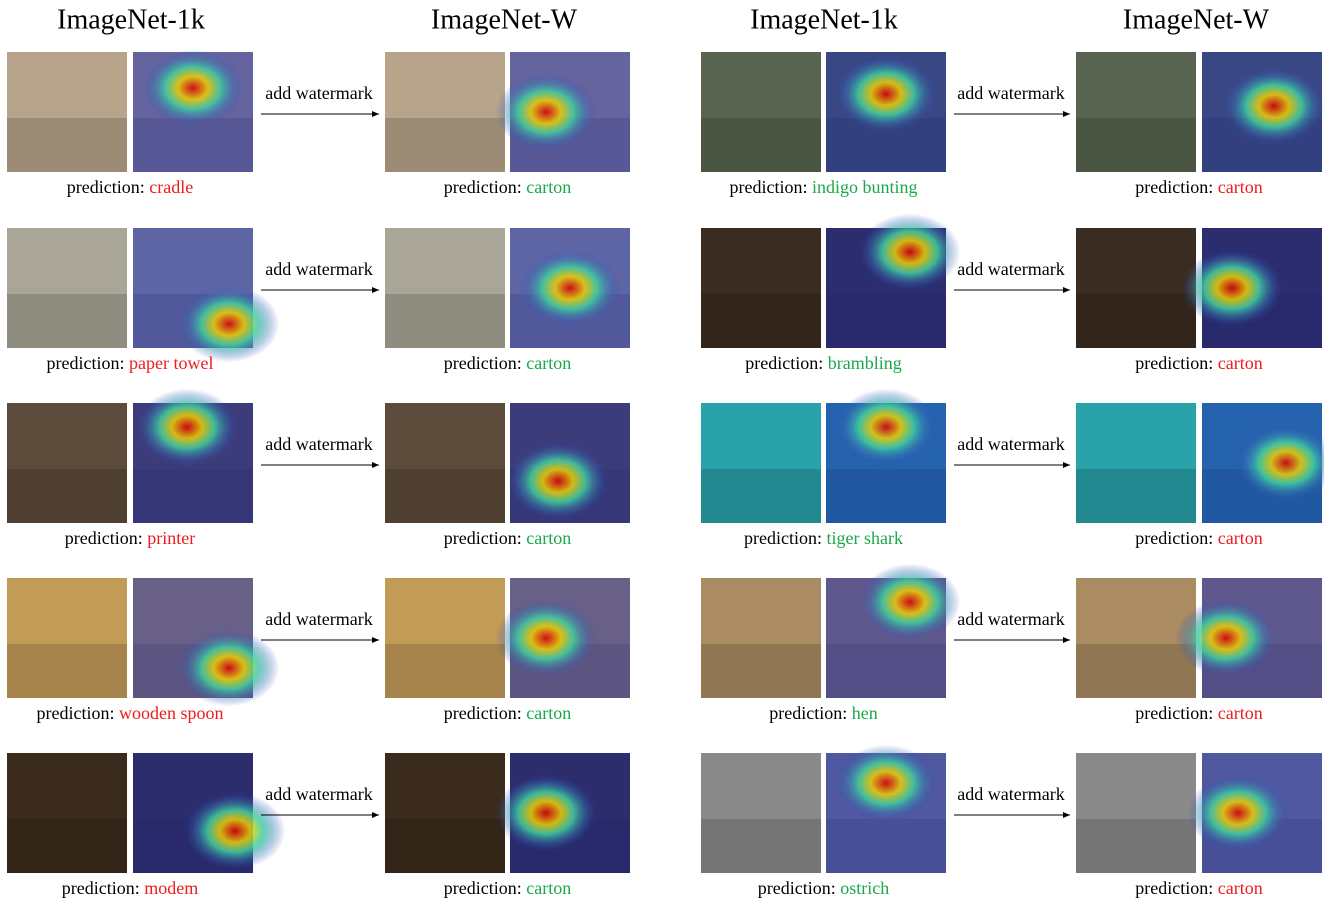  Describe the element at coordinates (865, 713) in the screenshot. I see `prediction-class: hen` at that location.